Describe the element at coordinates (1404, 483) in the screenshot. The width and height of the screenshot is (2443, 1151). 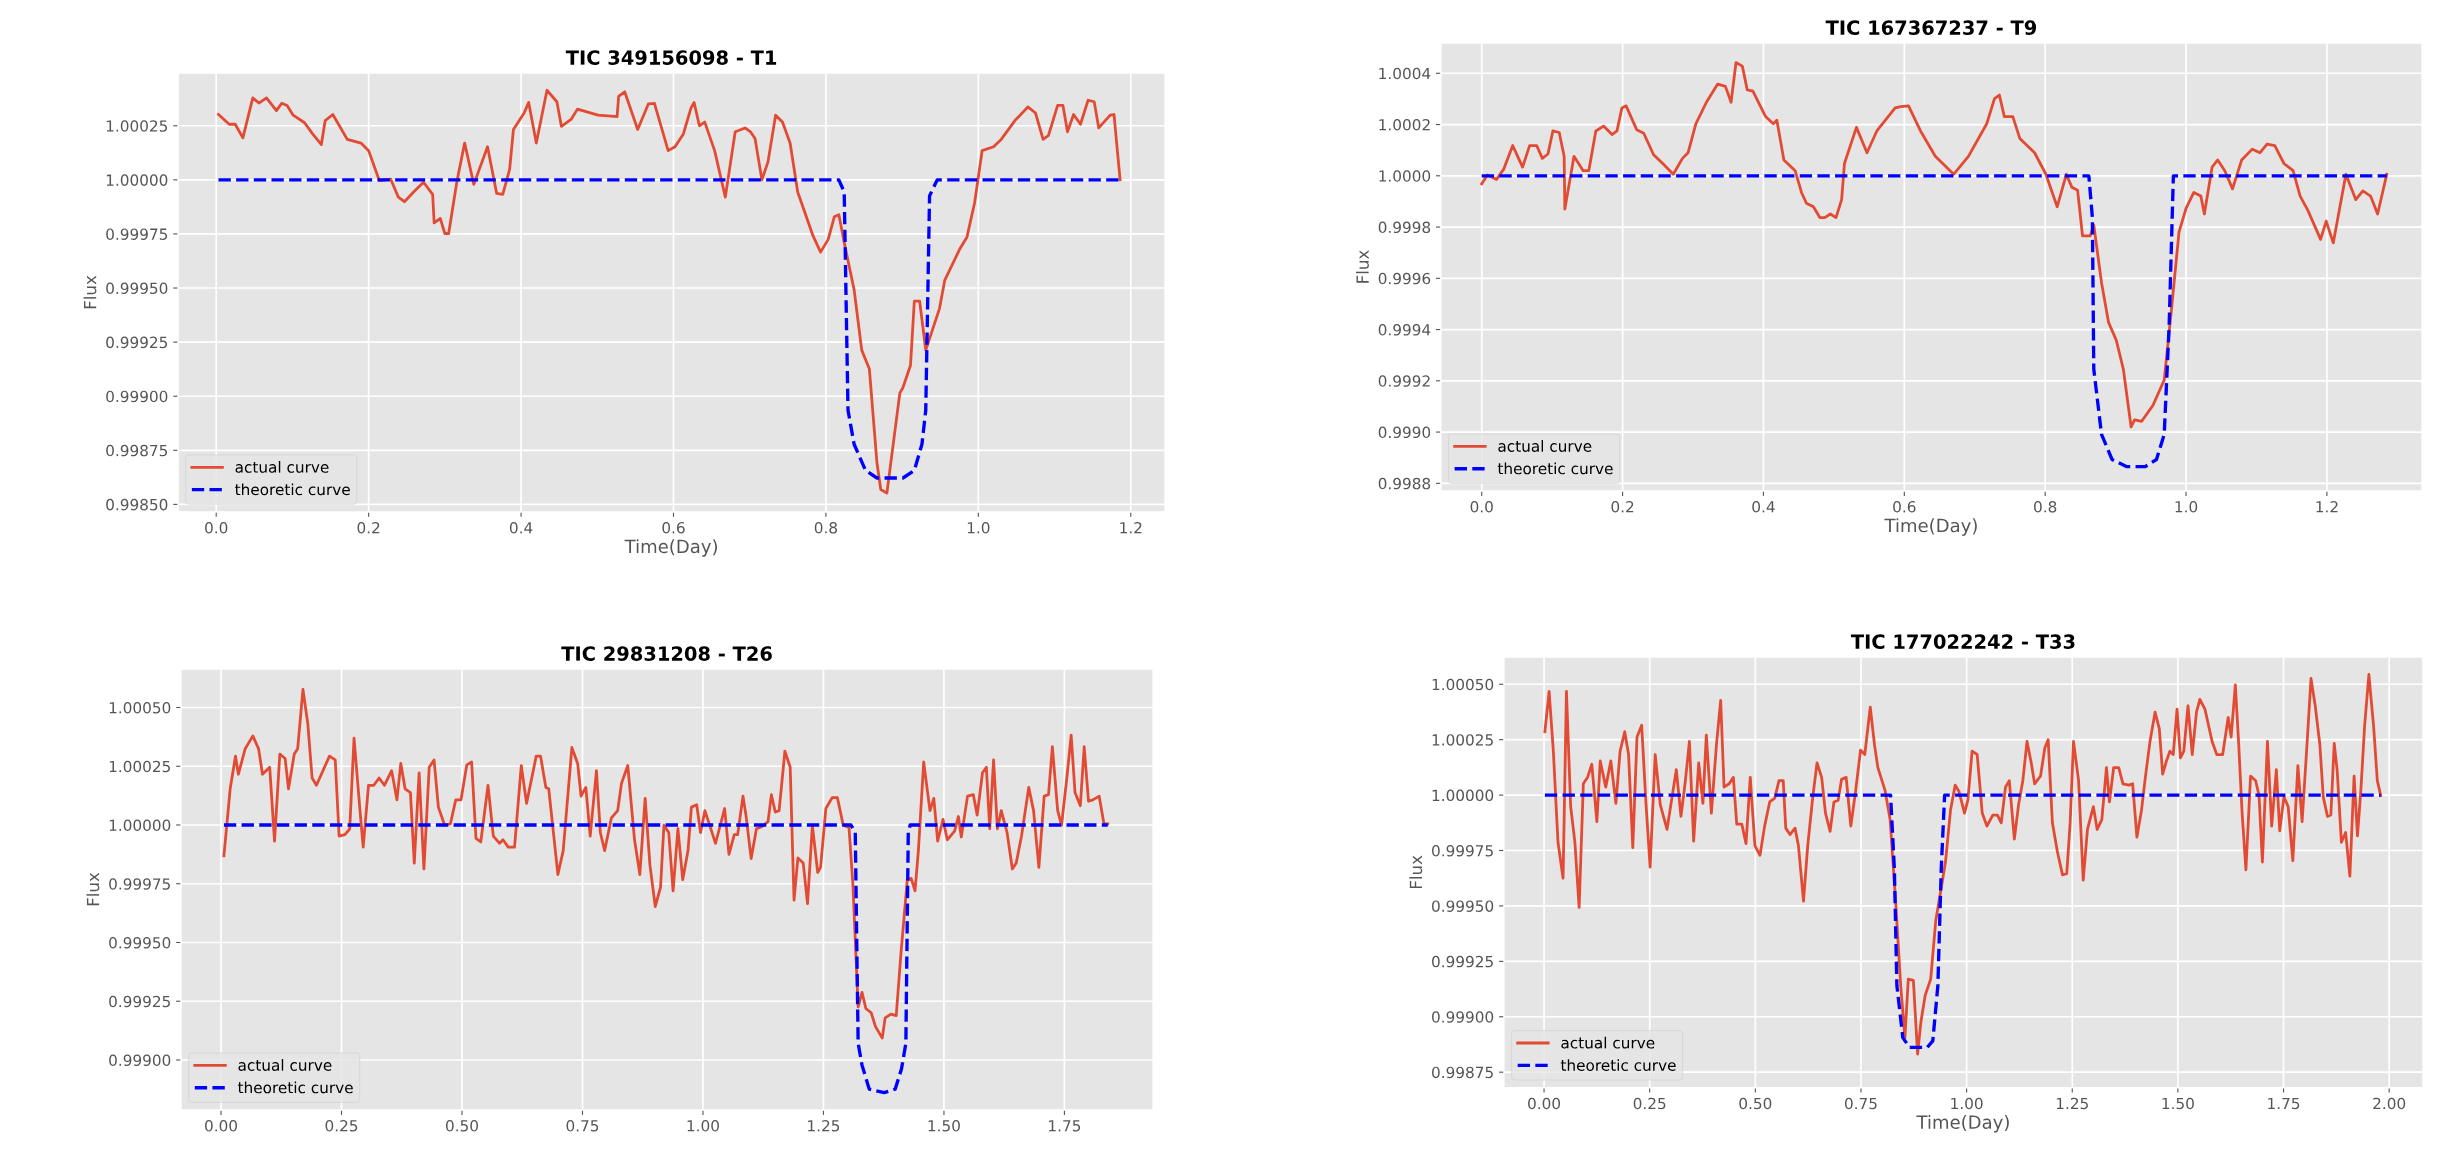
I see `y-tick-label: 0.9988` at that location.